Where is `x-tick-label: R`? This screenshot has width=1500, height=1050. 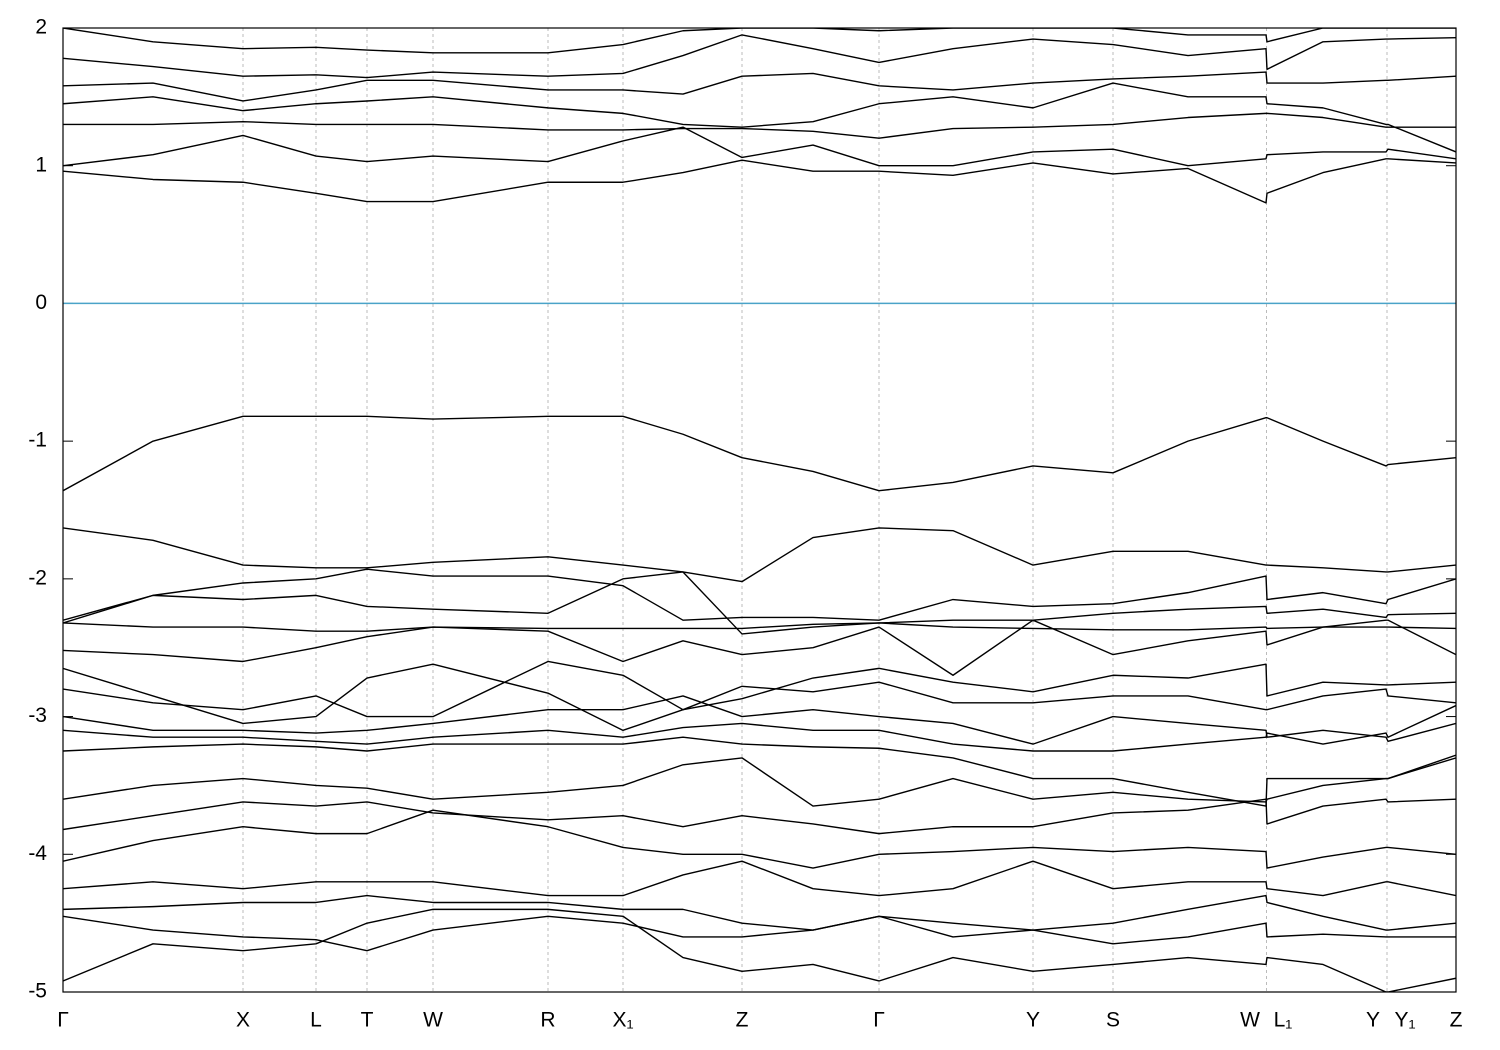 x-tick-label: R is located at coordinates (547, 1020).